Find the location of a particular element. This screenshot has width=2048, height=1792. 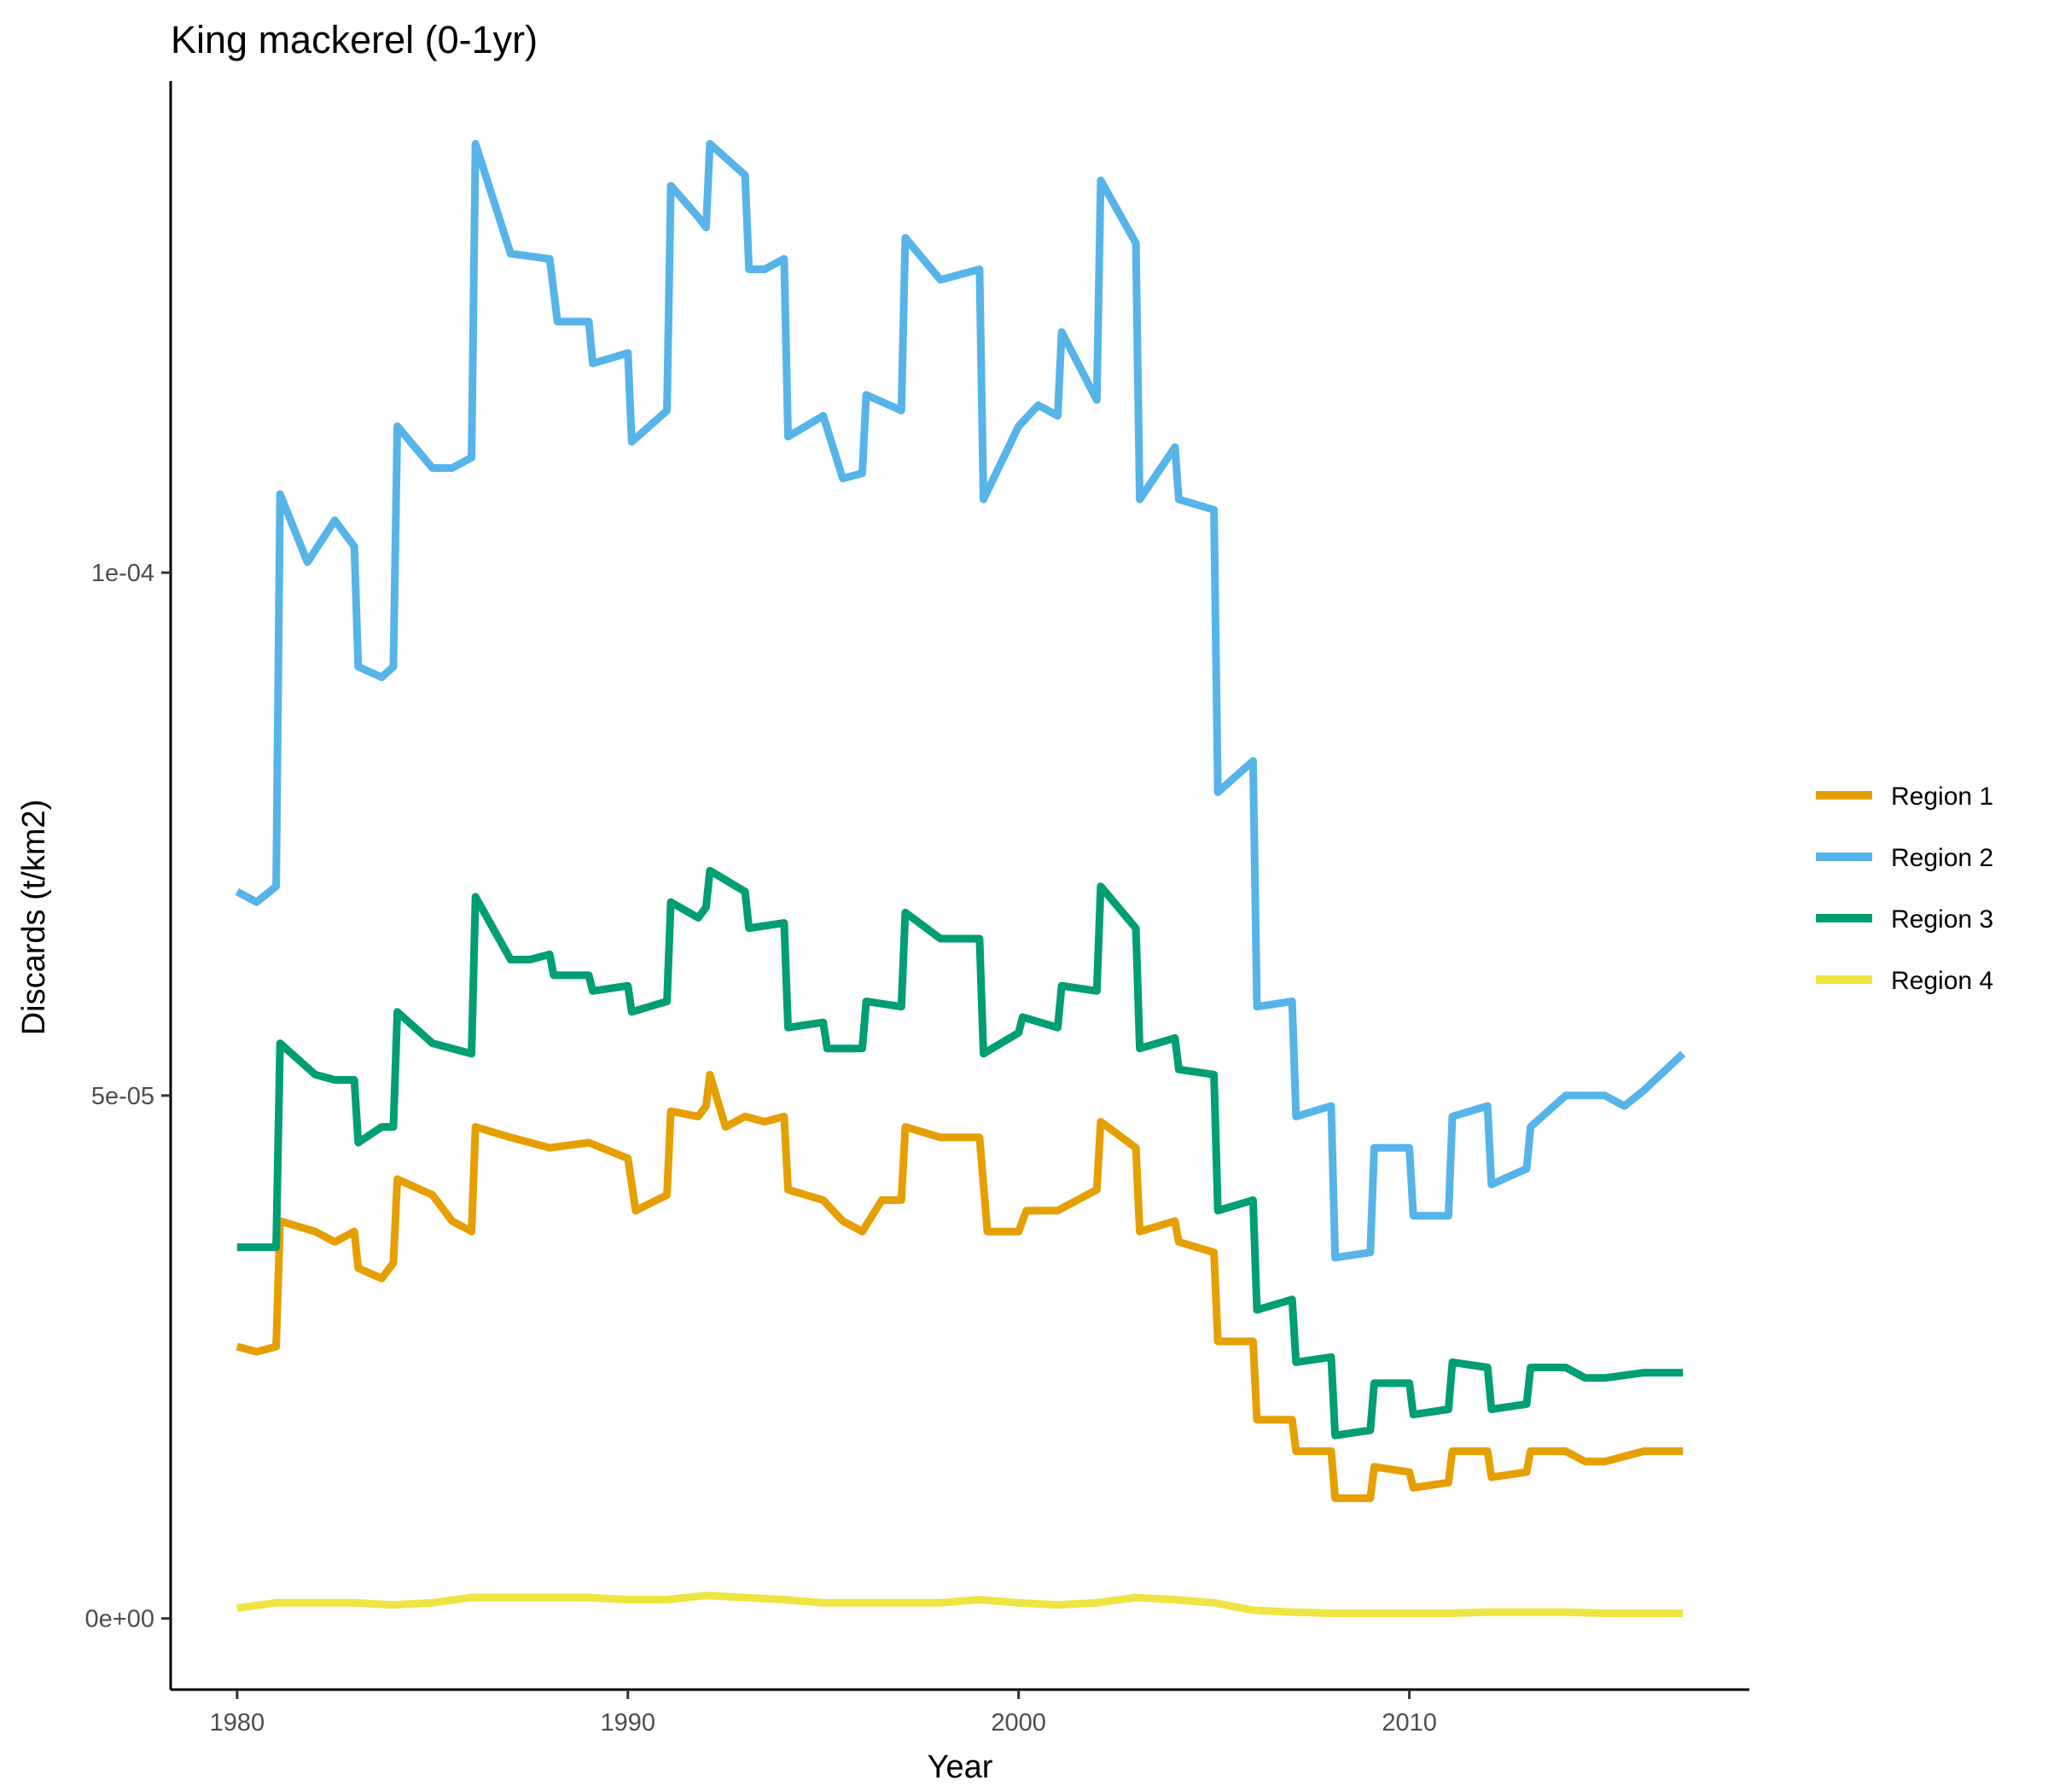

x-tick-label: 1980 is located at coordinates (238, 1723).